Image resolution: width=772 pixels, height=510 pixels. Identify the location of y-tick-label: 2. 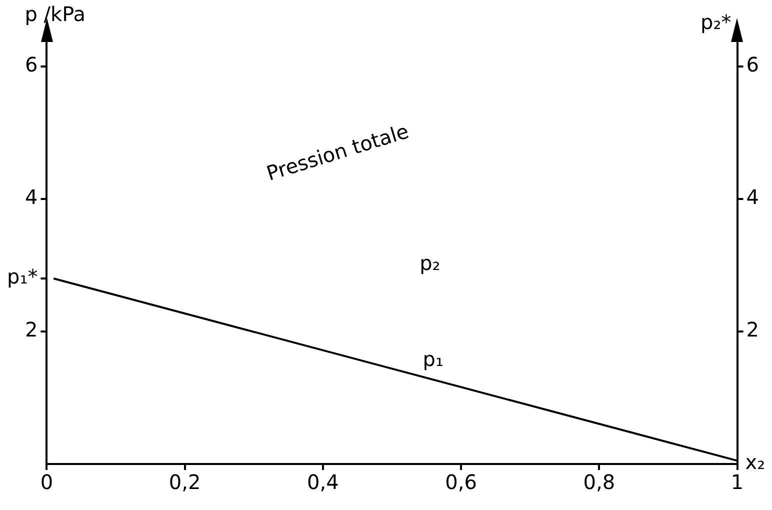
(31, 330).